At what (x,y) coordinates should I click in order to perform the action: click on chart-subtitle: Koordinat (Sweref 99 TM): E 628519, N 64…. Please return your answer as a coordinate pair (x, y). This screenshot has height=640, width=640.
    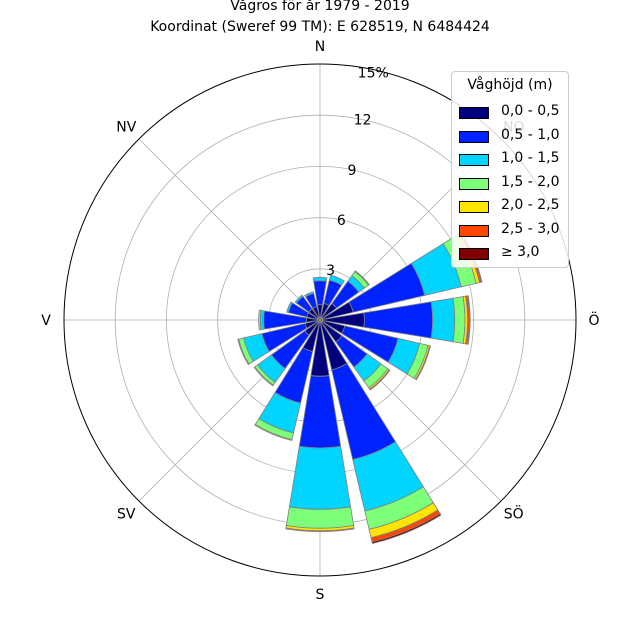
    Looking at the image, I should click on (320, 27).